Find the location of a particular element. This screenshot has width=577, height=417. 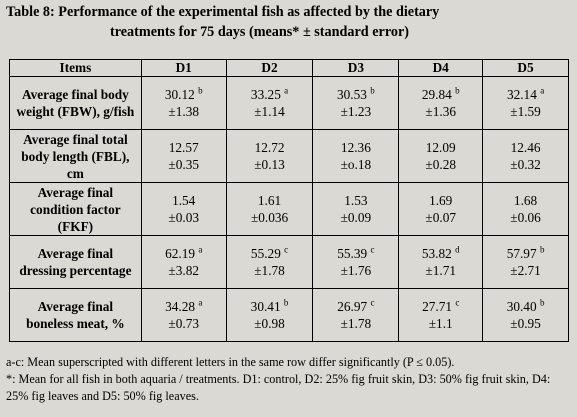

cell-standard-error: ±0.98 is located at coordinates (269, 323).